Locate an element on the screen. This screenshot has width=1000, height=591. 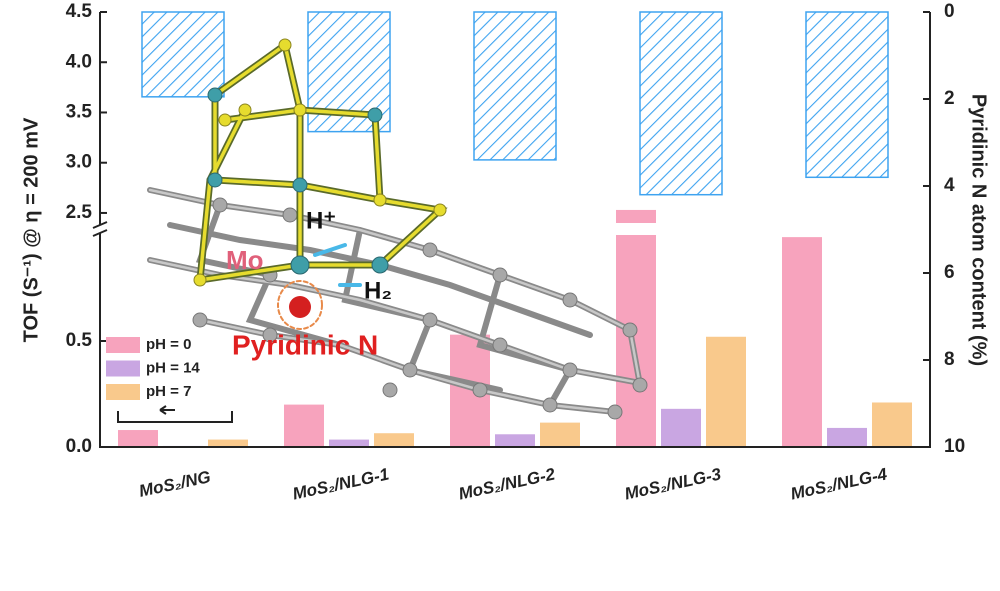
y2-axis-title: Pyridinic N atom content (%) is located at coordinates (979, 230).